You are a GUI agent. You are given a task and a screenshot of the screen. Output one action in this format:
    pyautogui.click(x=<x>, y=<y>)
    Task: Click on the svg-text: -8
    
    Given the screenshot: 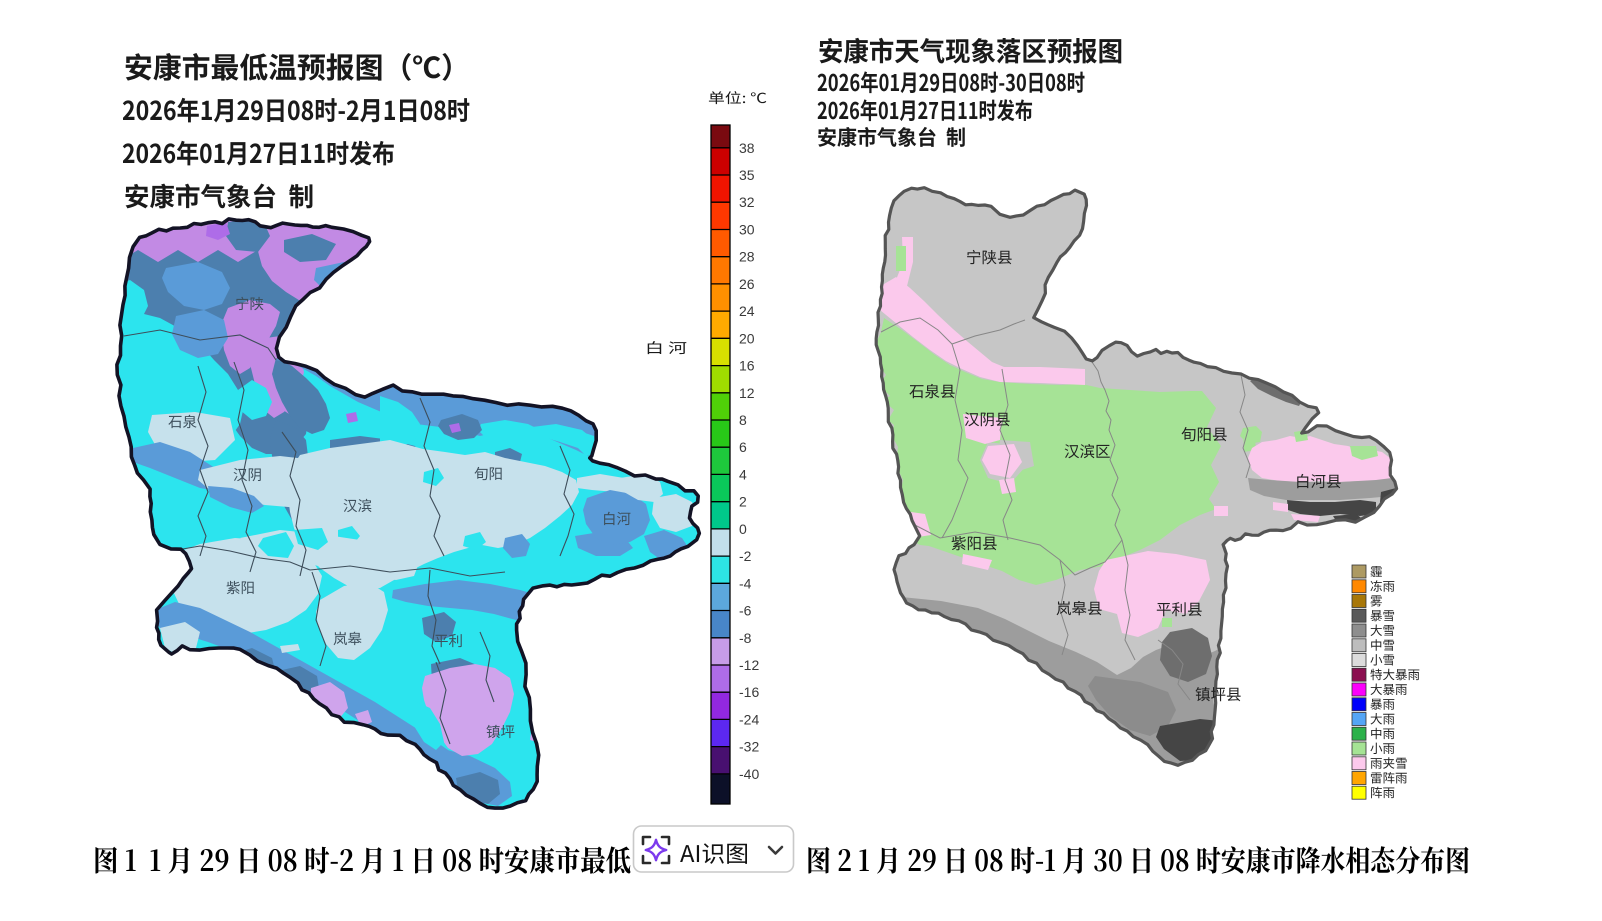 What is the action you would take?
    pyautogui.click(x=745, y=638)
    